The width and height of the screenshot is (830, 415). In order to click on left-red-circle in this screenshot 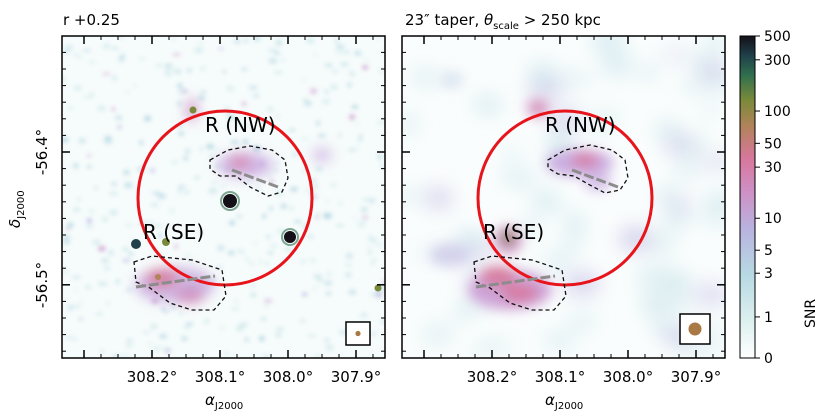, I will do `click(225, 198)`.